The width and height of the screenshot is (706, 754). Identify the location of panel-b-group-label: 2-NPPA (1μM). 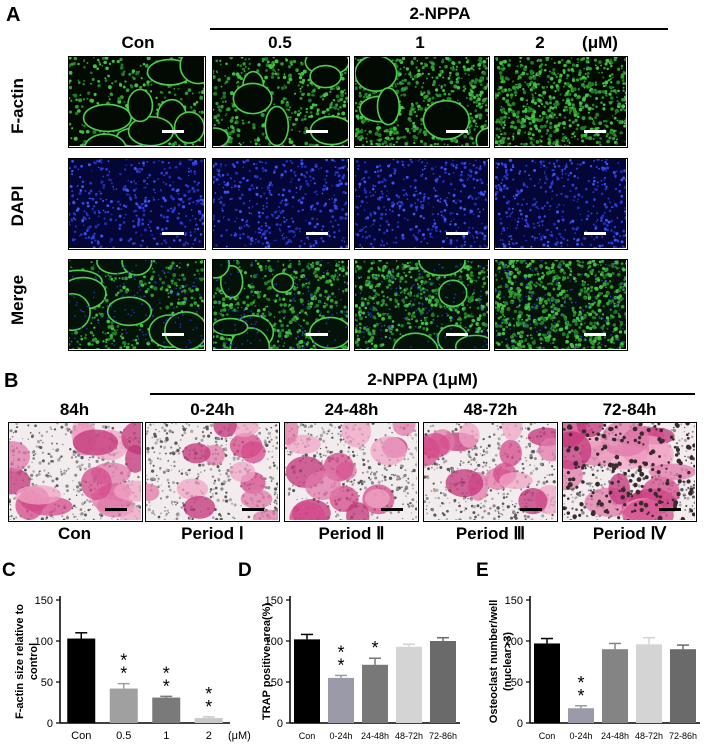
(422, 379).